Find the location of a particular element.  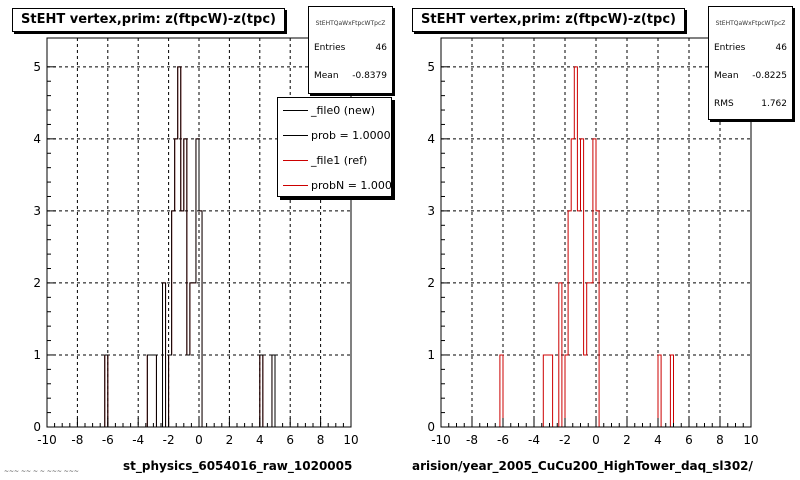

right-xtick-label-10: 10 is located at coordinates (750, 440).